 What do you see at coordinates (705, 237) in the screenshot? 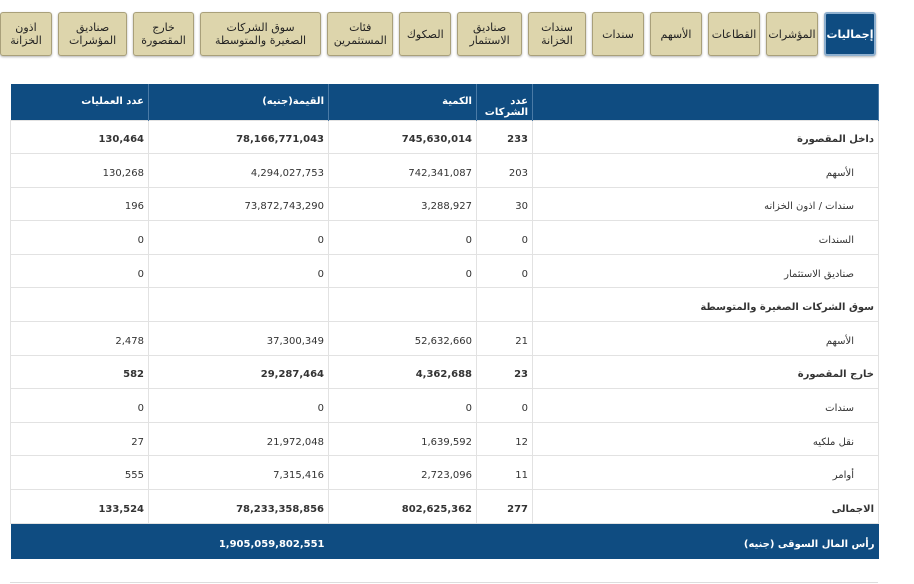
I see `row-label: السندات` at bounding box center [705, 237].